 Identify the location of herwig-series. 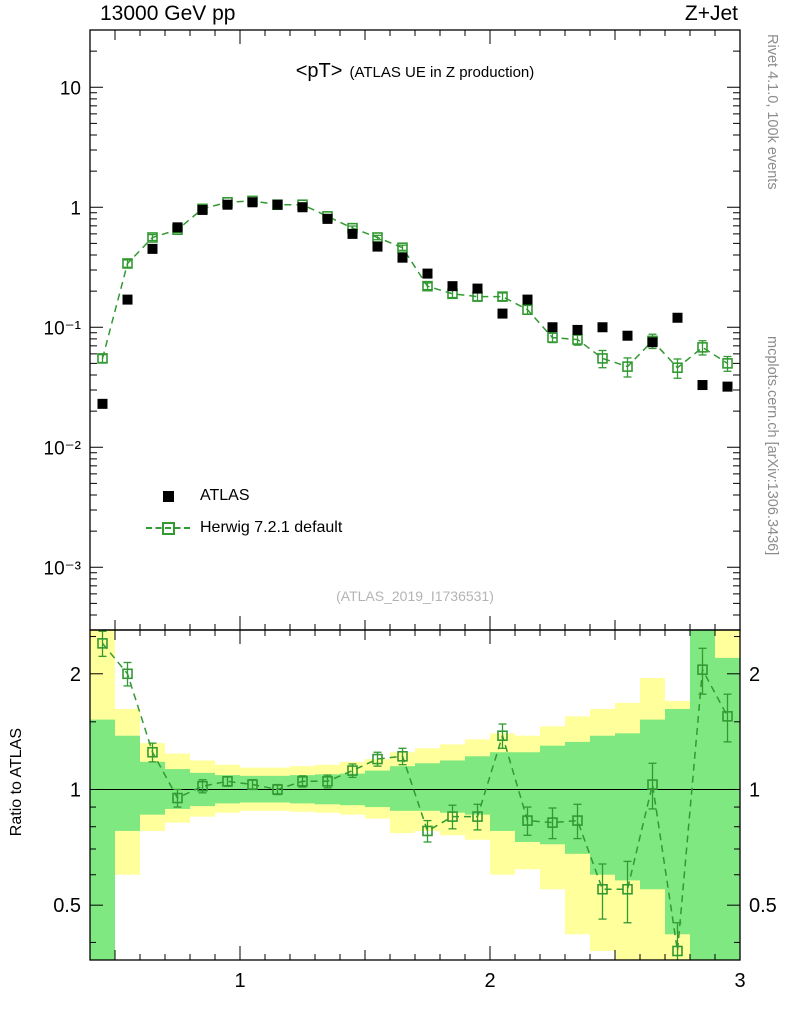
(415, 287).